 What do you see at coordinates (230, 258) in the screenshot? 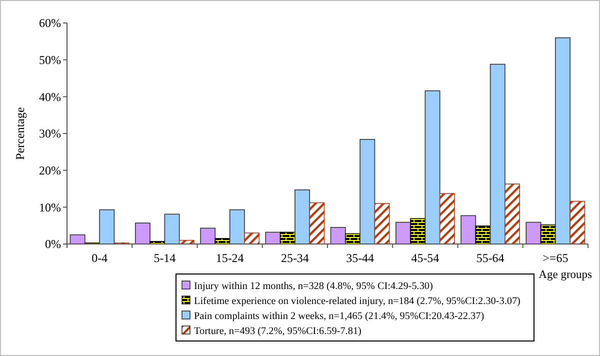
I see `x-tick-label: 15-24` at bounding box center [230, 258].